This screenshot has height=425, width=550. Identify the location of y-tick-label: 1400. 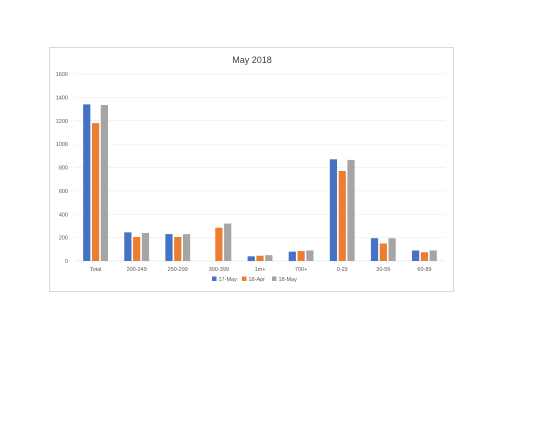
(62, 98).